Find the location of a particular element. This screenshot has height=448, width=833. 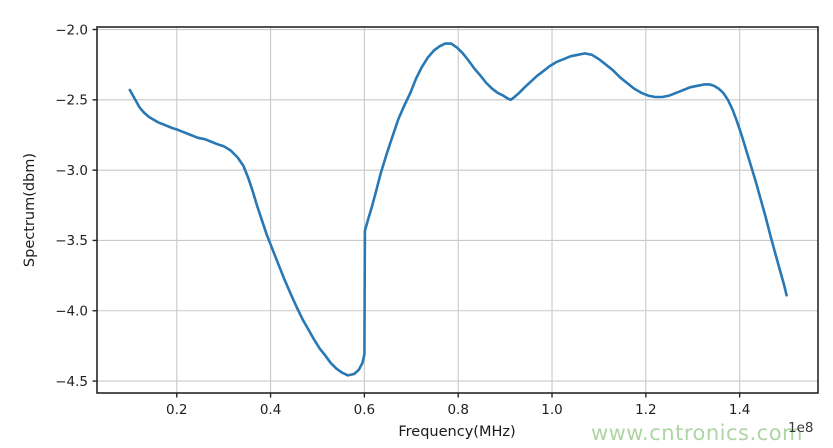

x-tick-label: 1.4 is located at coordinates (739, 410).